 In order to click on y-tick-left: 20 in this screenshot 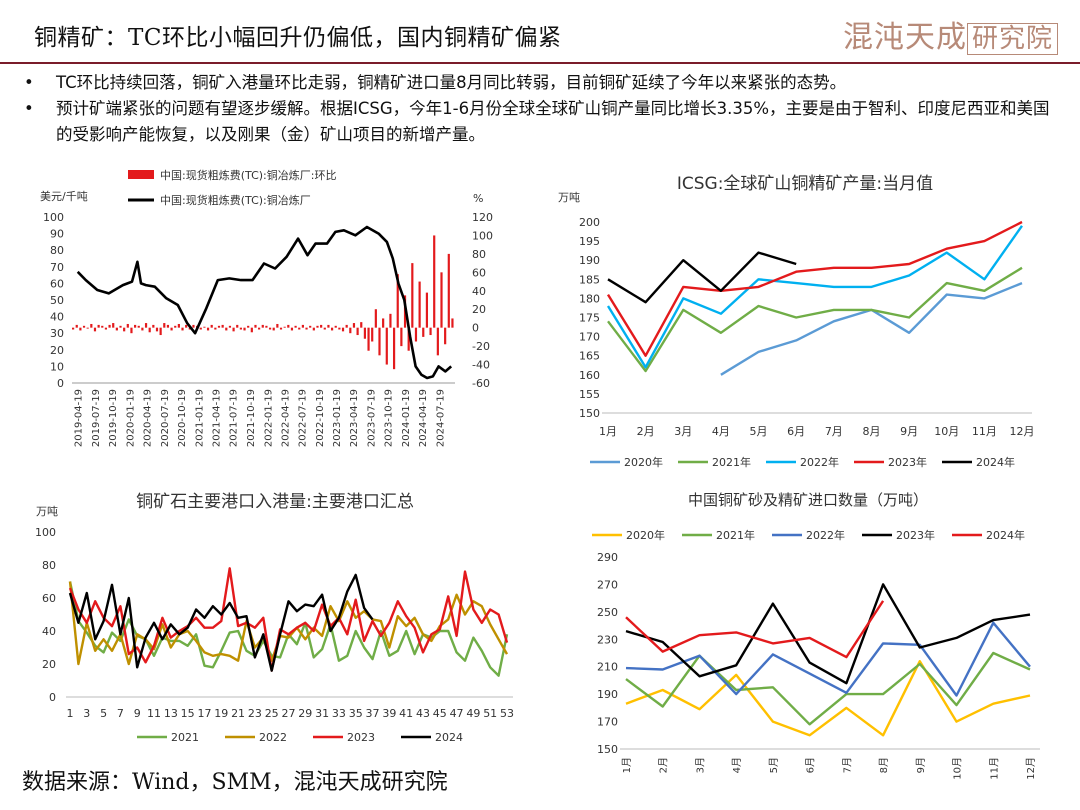, I will do `click(57, 350)`.